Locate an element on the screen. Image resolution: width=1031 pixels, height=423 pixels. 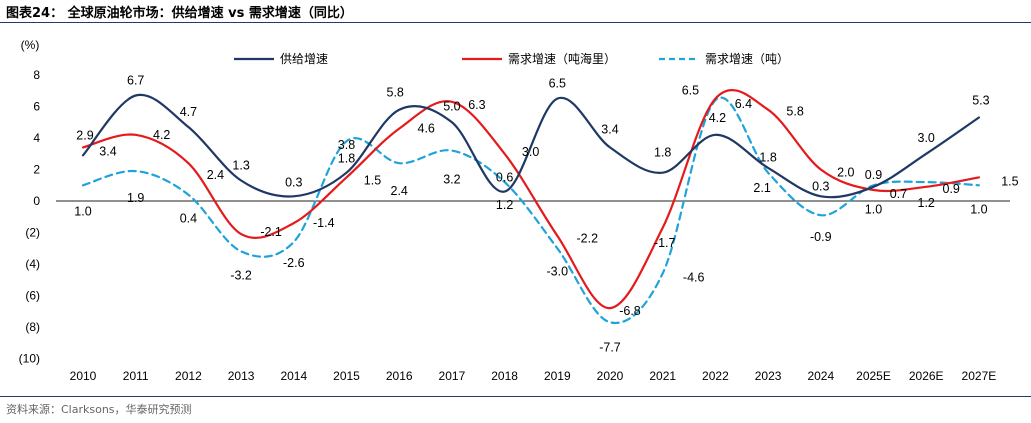
data-label: 1.9 is located at coordinates (135, 198).